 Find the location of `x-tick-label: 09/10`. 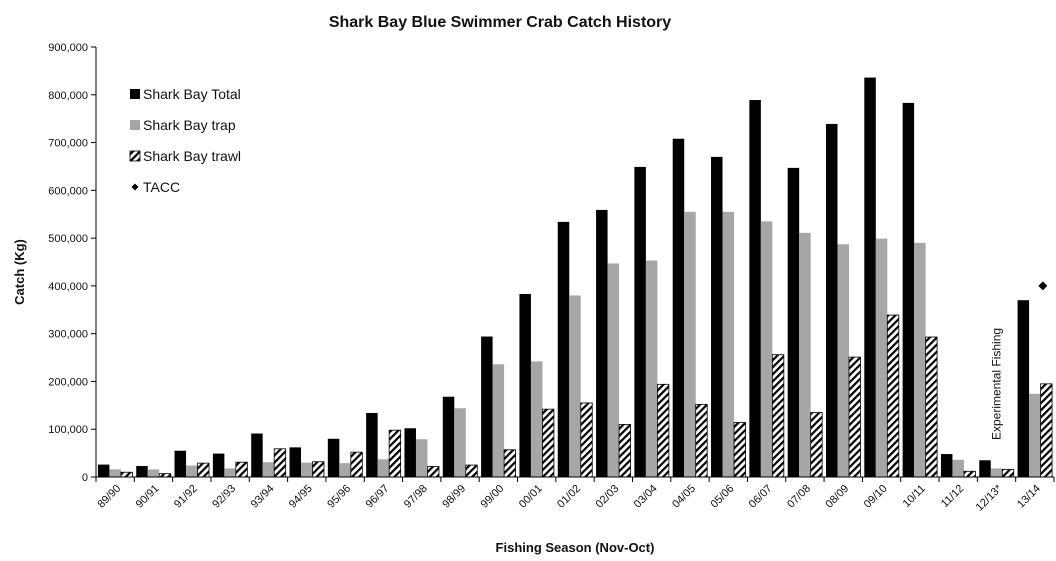

x-tick-label: 09/10 is located at coordinates (876, 497).